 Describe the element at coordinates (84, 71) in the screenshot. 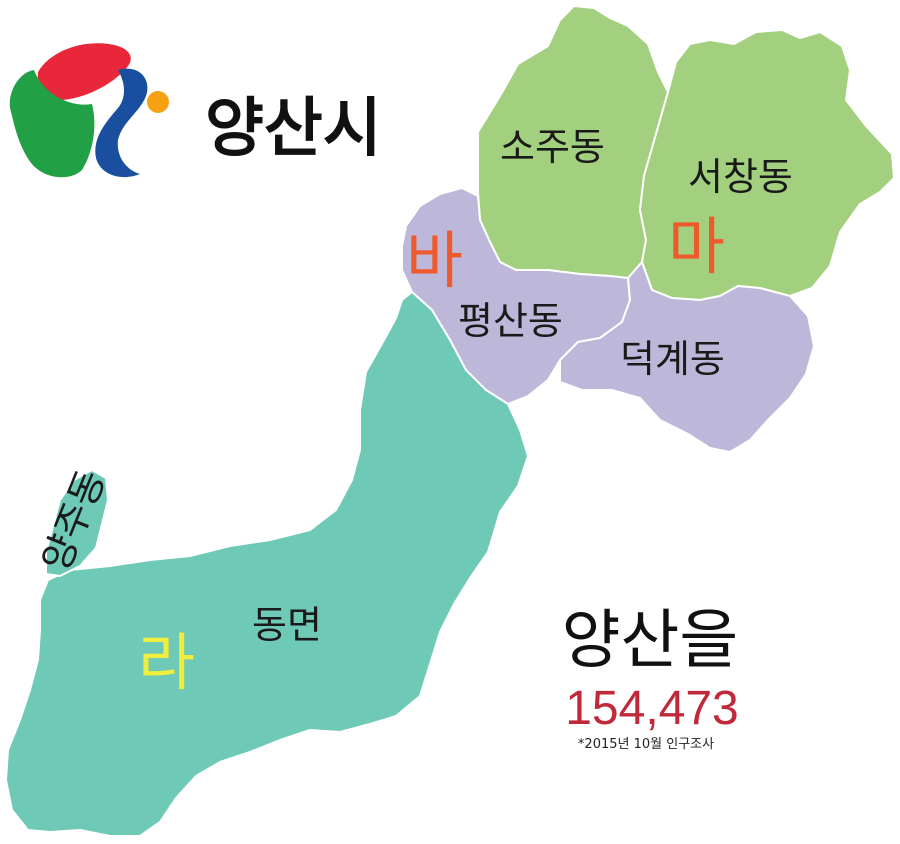

I see `logo-red-leaf` at that location.